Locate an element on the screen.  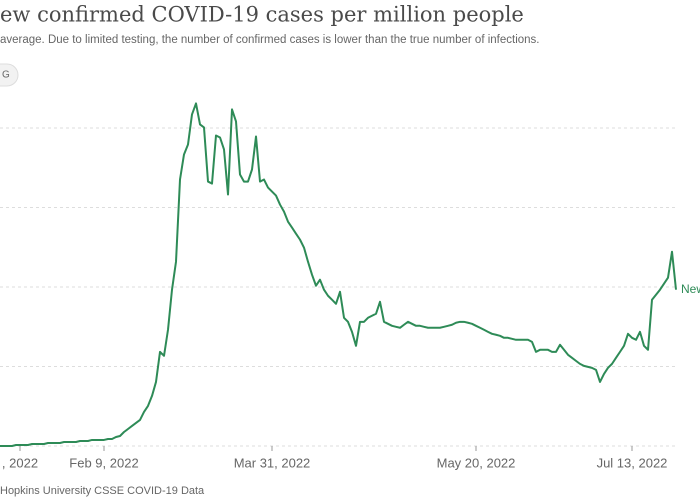
x-tick-label: May 20, 2022 is located at coordinates (476, 462).